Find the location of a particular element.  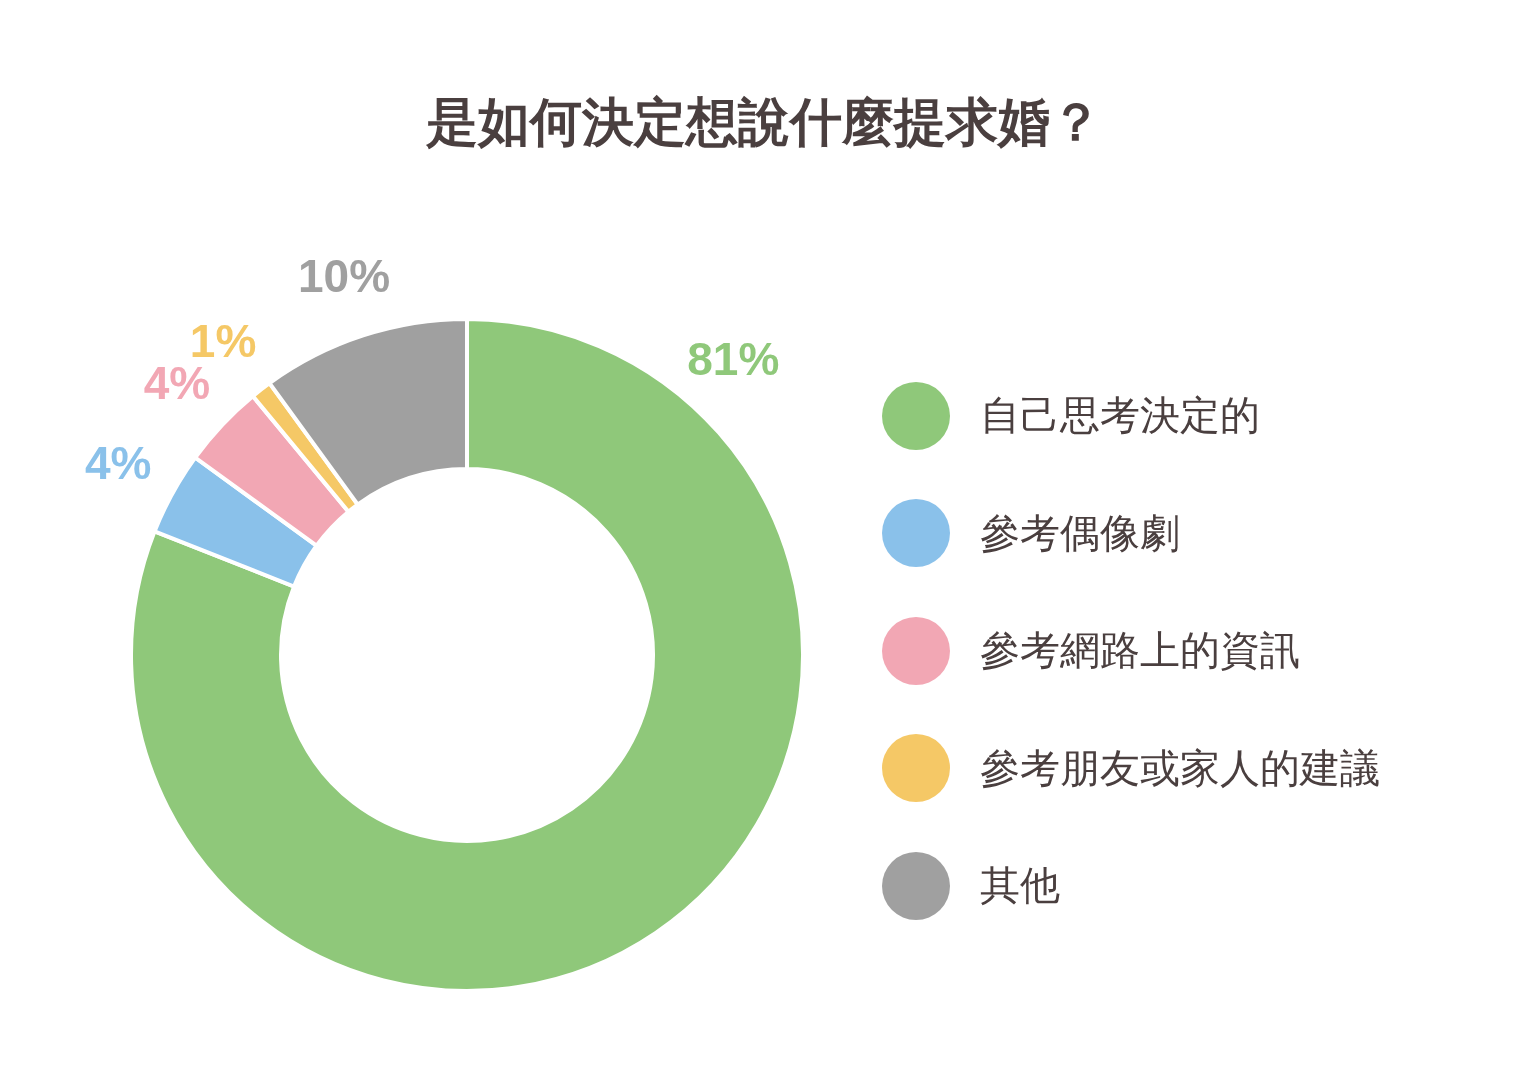

data-label: 4% is located at coordinates (118, 463).